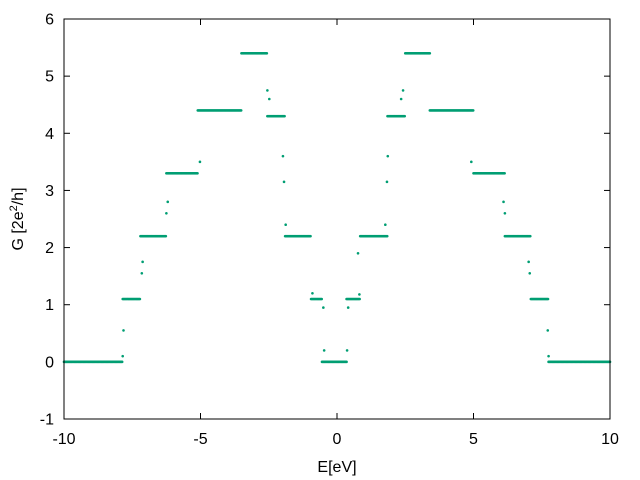 The width and height of the screenshot is (640, 480). What do you see at coordinates (473, 439) in the screenshot?
I see `x-tick-label: 5` at bounding box center [473, 439].